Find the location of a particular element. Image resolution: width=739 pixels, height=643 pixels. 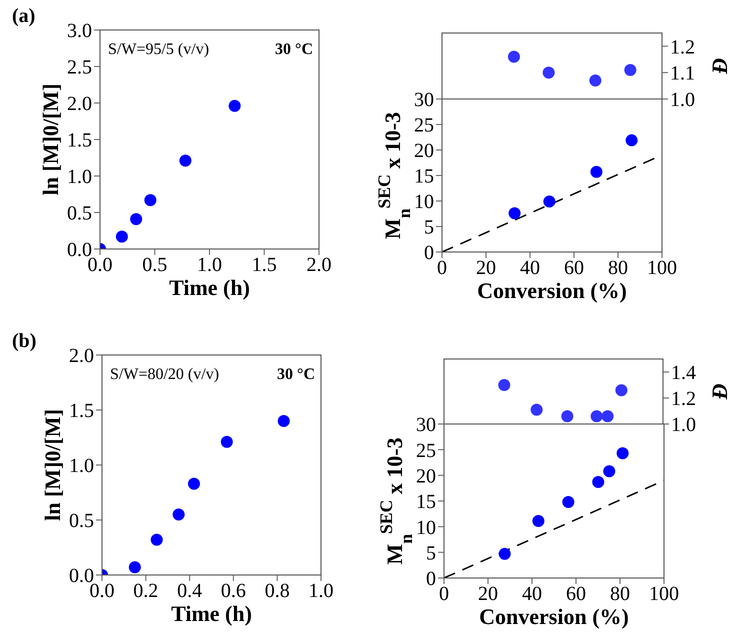

x-tick-label: 0.4 is located at coordinates (189, 591).